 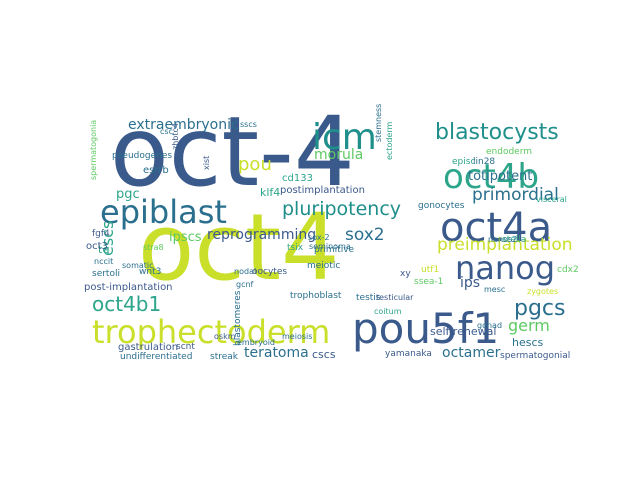 What do you see at coordinates (500, 176) in the screenshot?
I see `word-totipotent: totipotent` at bounding box center [500, 176].